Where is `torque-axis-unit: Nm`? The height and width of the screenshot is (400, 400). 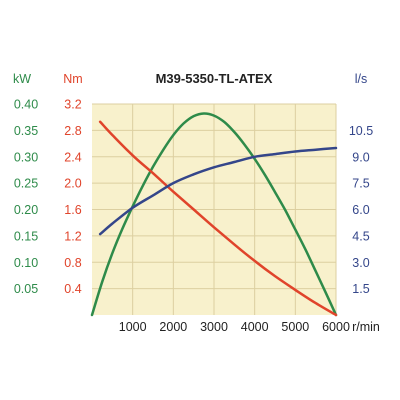 torque-axis-unit: Nm is located at coordinates (72, 79).